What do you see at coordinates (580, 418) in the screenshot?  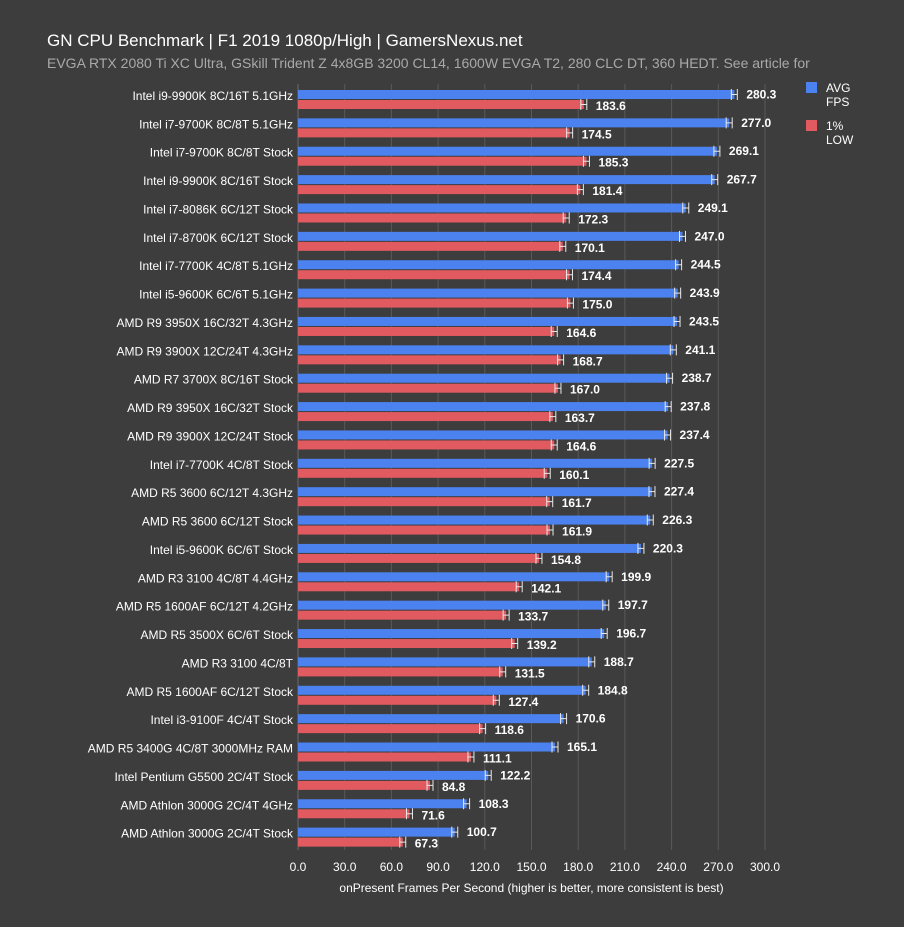 I see `data-label-low: 163.7` at bounding box center [580, 418].